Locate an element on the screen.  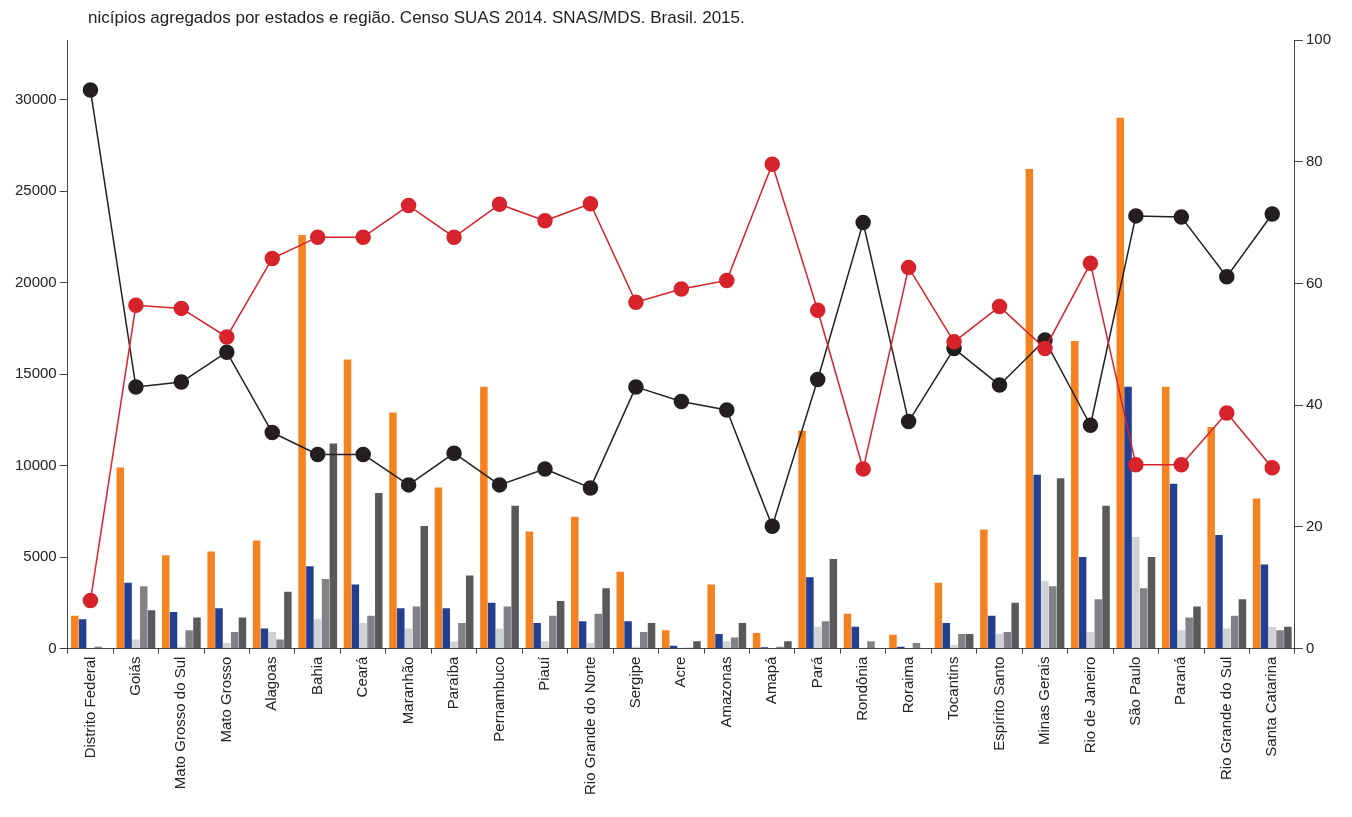
x-tick-label: São Paulo is located at coordinates (1135, 691).